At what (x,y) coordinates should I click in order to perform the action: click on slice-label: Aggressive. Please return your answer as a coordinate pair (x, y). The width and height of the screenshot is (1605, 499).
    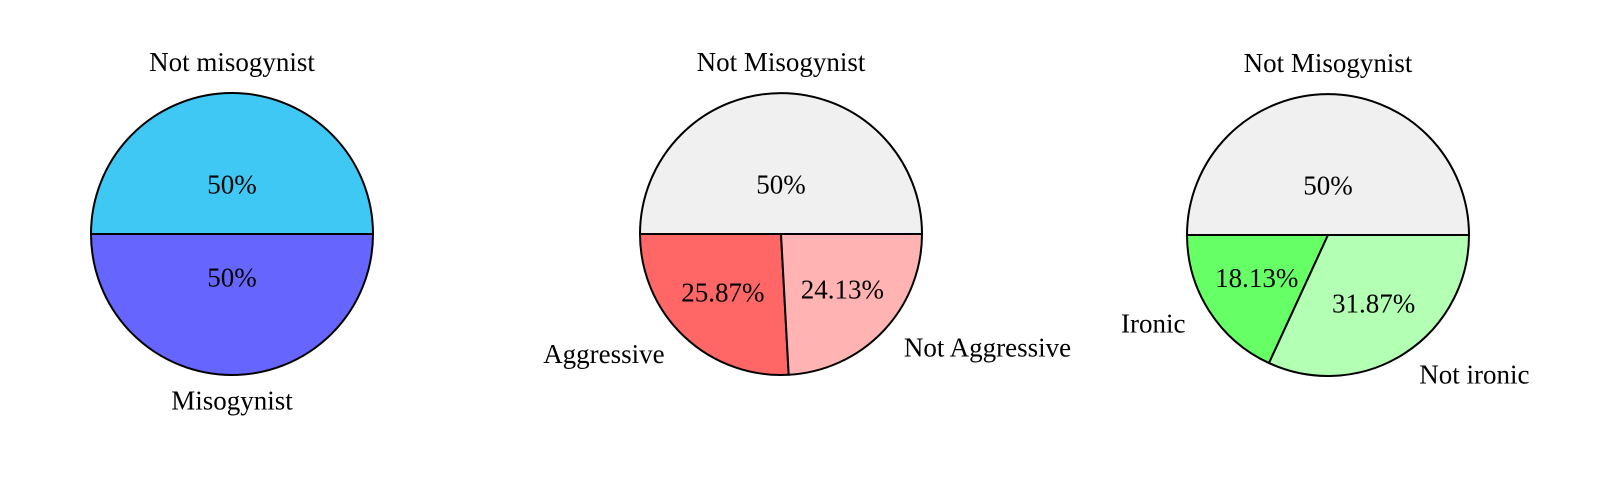
    Looking at the image, I should click on (603, 354).